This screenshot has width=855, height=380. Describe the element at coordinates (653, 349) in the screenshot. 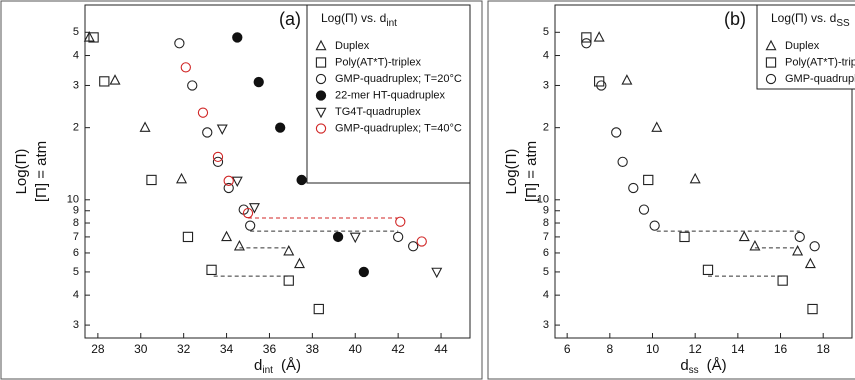

I see `x-tick-label: 10` at that location.